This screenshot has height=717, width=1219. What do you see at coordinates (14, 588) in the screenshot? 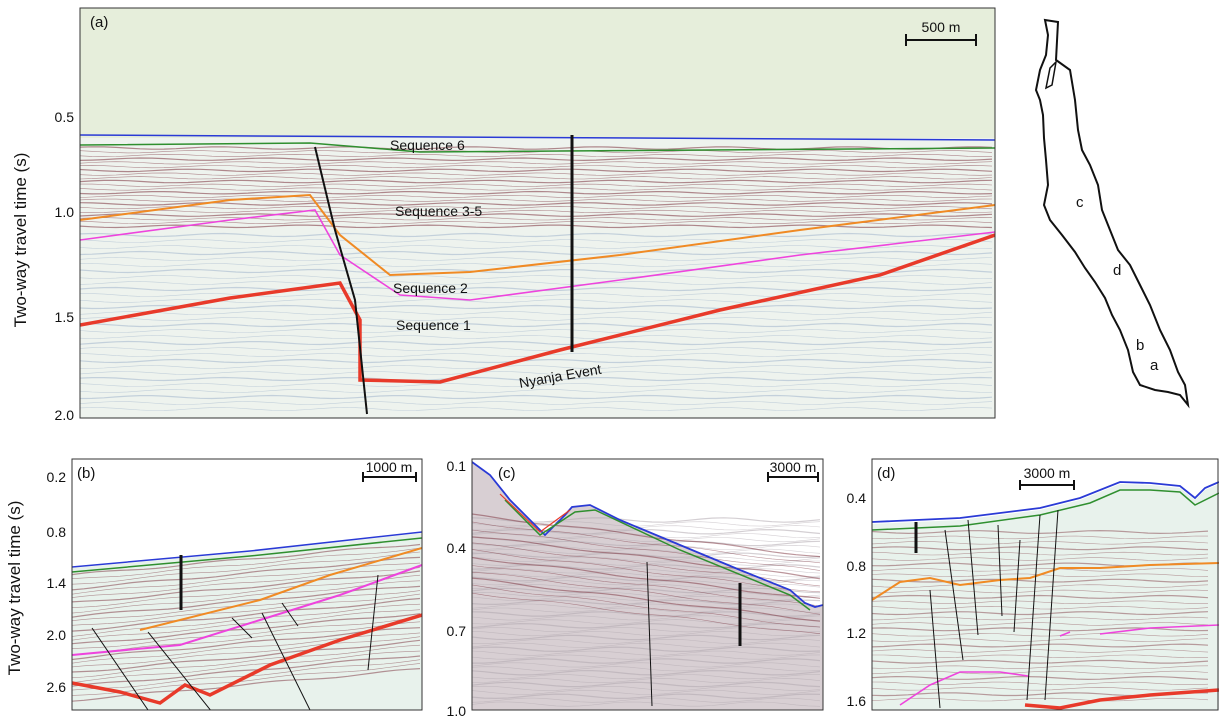
I see `y-axis-label-b: Two-way travel time (s)` at bounding box center [14, 588].